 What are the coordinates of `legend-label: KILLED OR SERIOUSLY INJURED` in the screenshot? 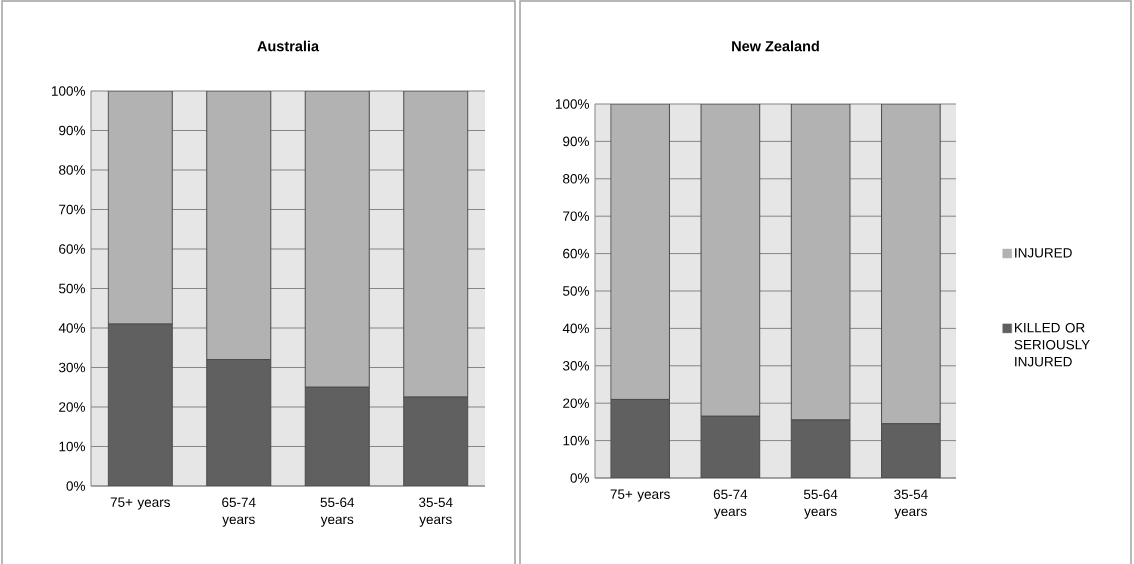 It's located at (1052, 344).